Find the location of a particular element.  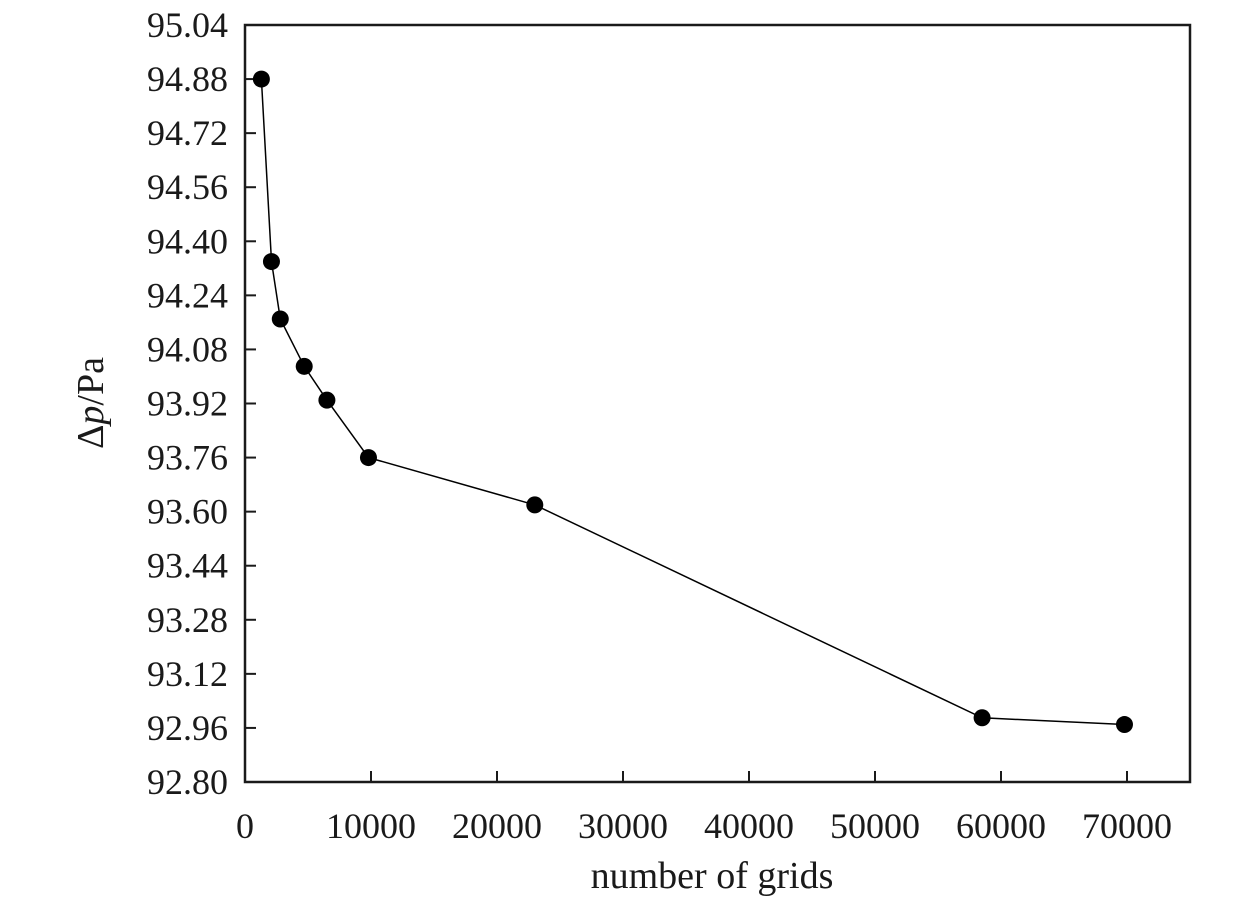

y-tick-label: 95.04 is located at coordinates (187, 25).